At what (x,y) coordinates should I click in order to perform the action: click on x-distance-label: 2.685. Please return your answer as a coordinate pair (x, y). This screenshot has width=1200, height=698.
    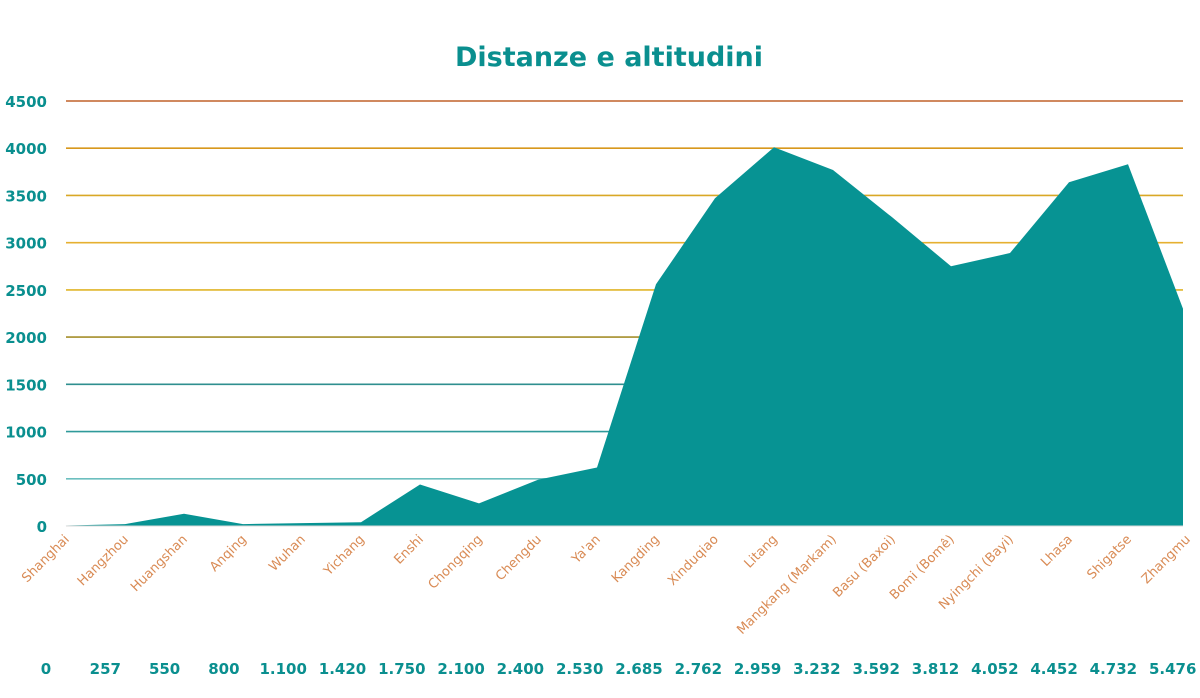
    Looking at the image, I should click on (638, 669).